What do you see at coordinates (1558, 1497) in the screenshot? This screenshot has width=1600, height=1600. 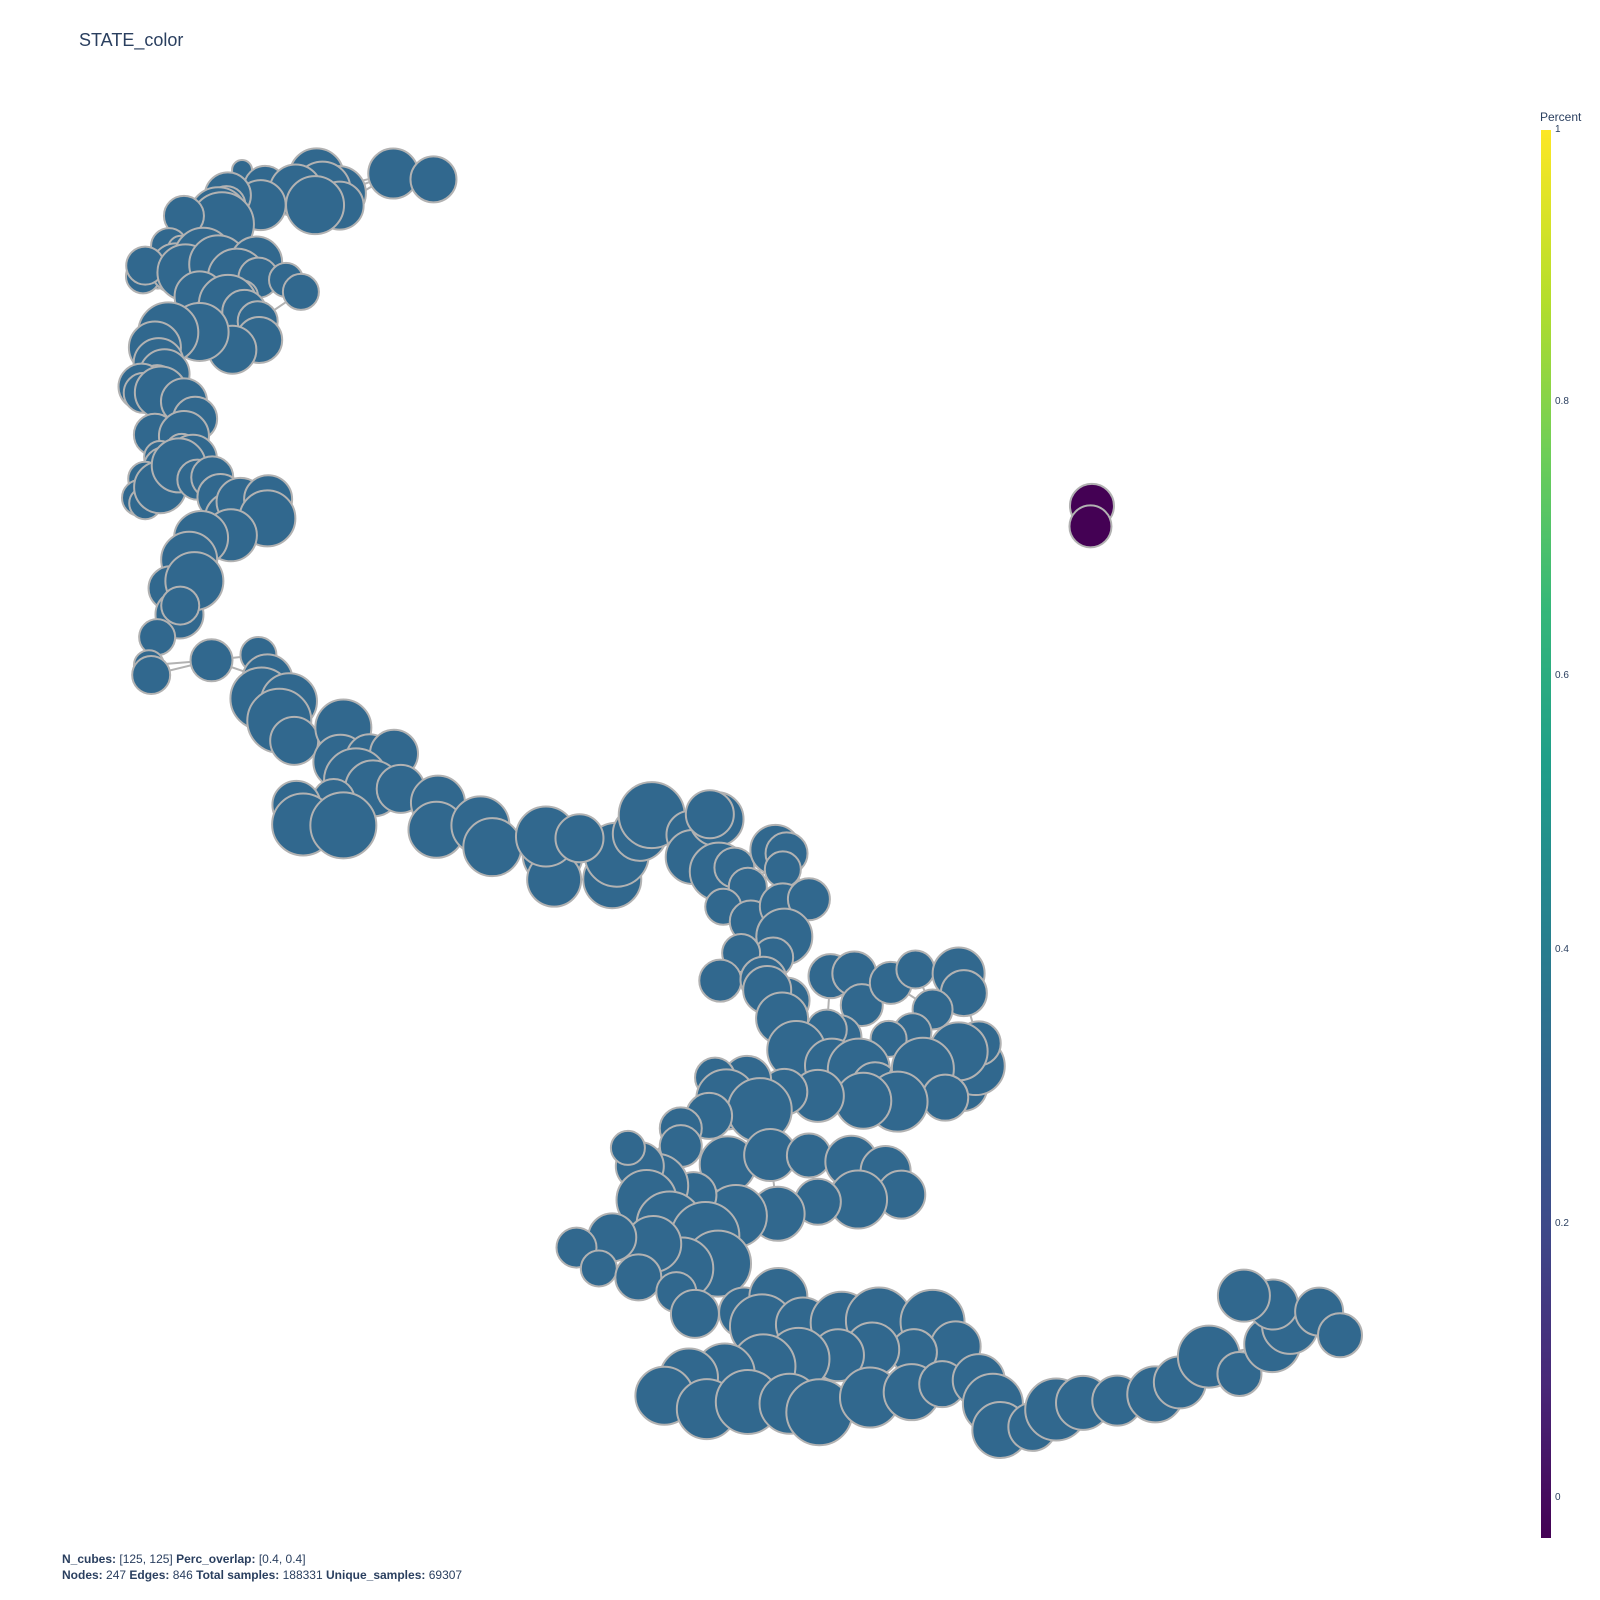 I see `colorbar-tick: 0` at bounding box center [1558, 1497].